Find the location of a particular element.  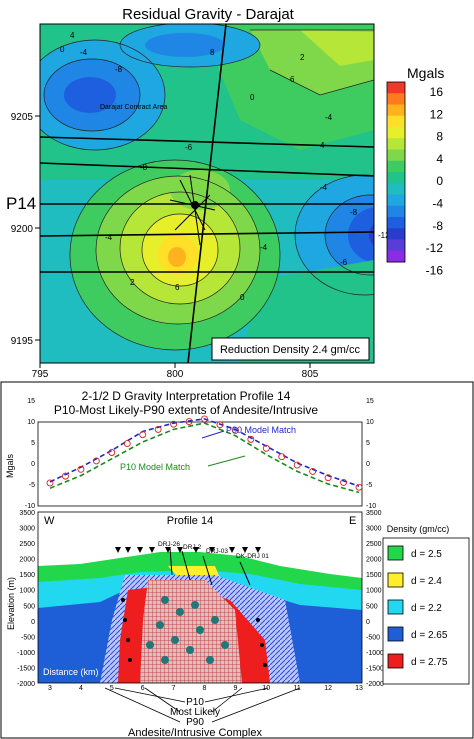

legend-title: Density (gm/cc) is located at coordinates (418, 529).